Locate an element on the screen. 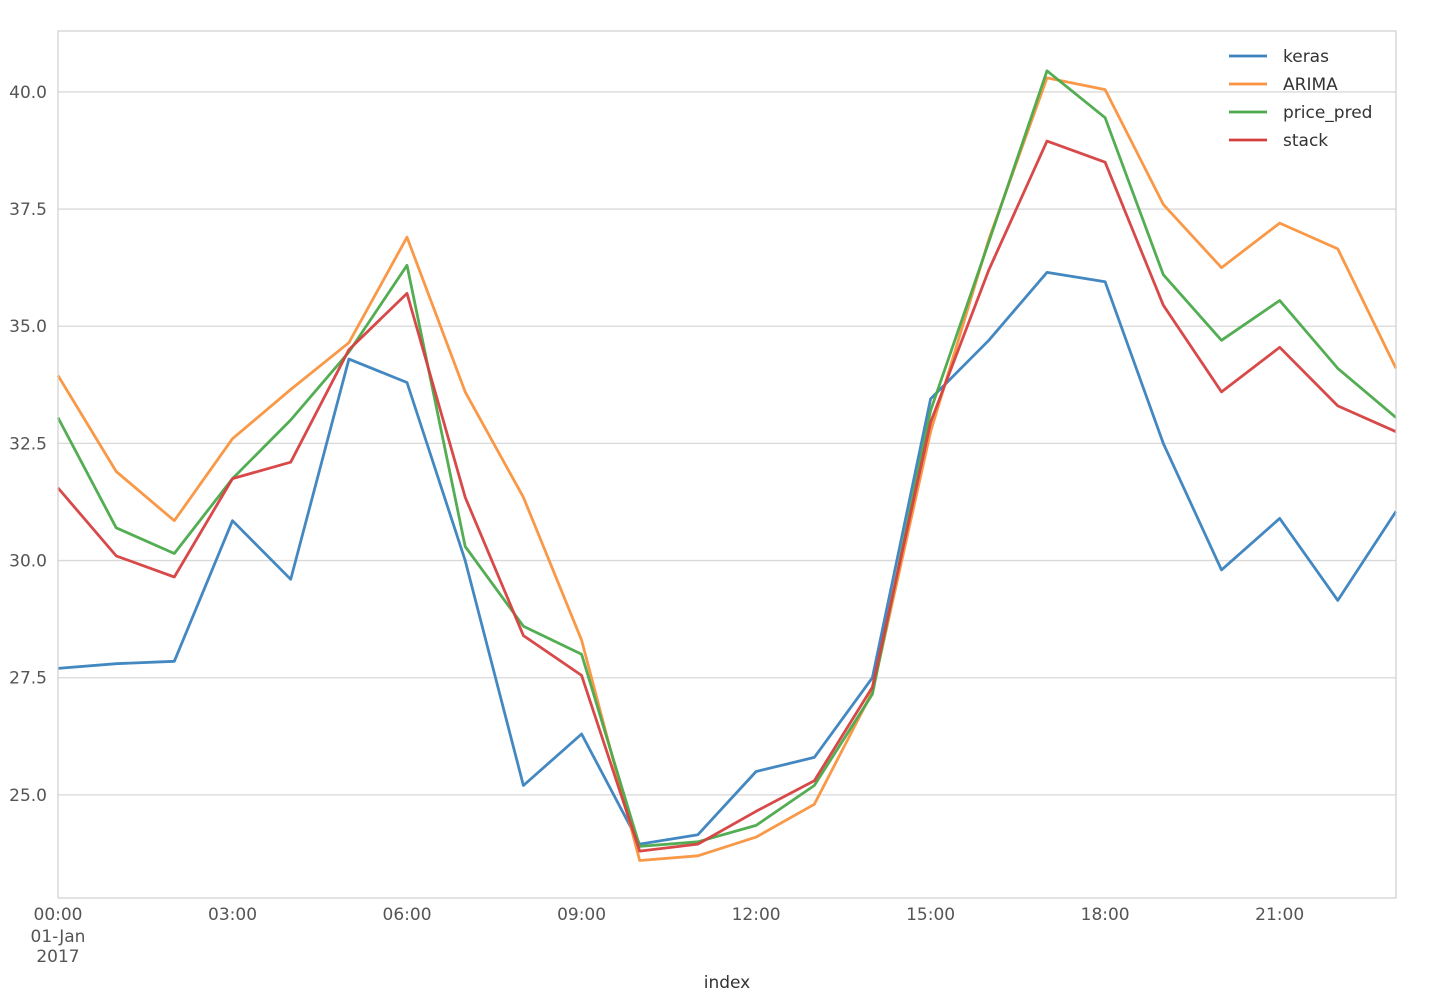 The width and height of the screenshot is (1454, 1000). x-tick-label: 15:00 is located at coordinates (930, 915).